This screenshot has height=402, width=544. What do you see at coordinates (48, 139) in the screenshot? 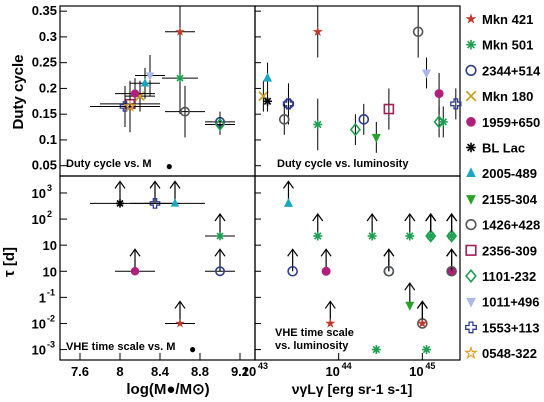
I see `ytick-label: 0.1` at bounding box center [48, 139].